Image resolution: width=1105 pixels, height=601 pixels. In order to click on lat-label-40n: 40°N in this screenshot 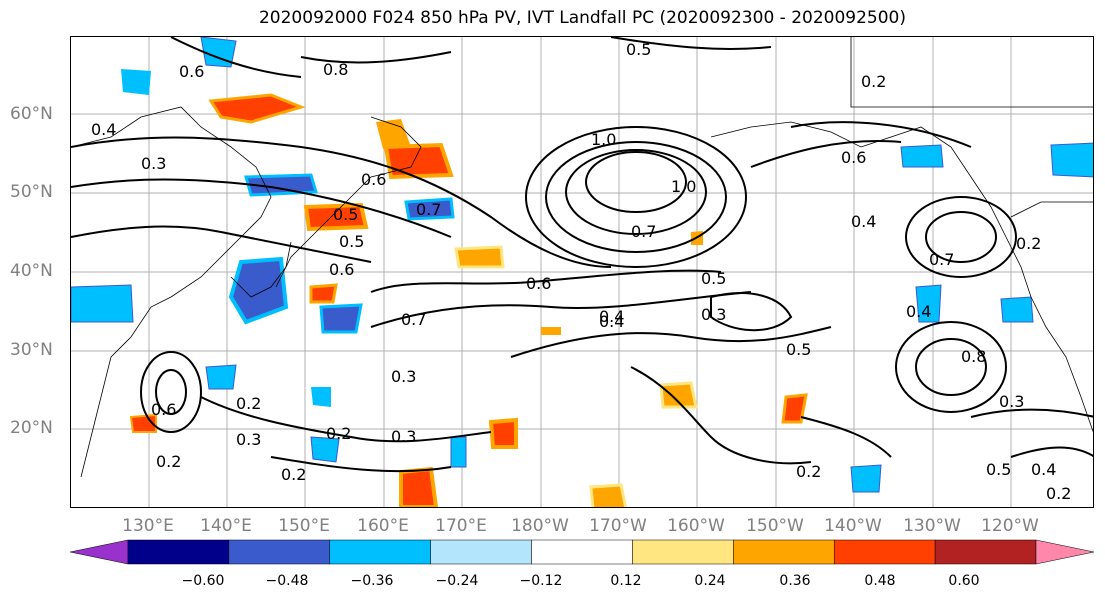, I will do `click(31, 271)`.